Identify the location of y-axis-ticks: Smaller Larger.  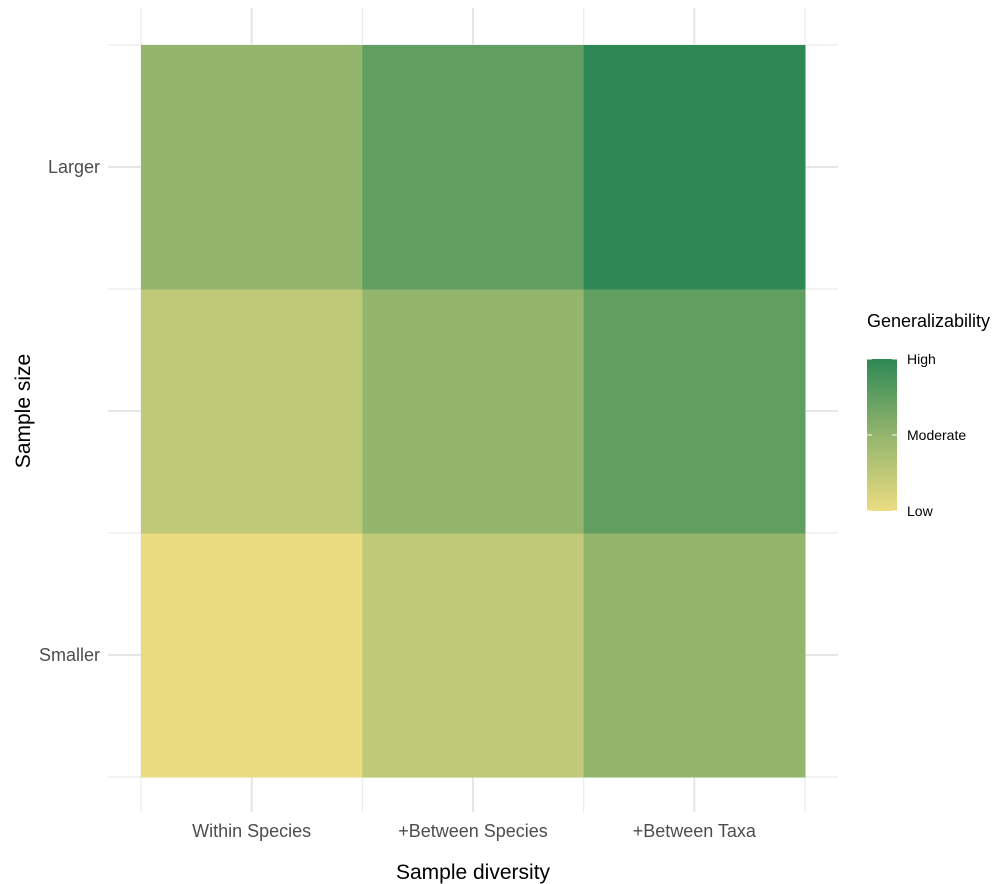
(69, 411).